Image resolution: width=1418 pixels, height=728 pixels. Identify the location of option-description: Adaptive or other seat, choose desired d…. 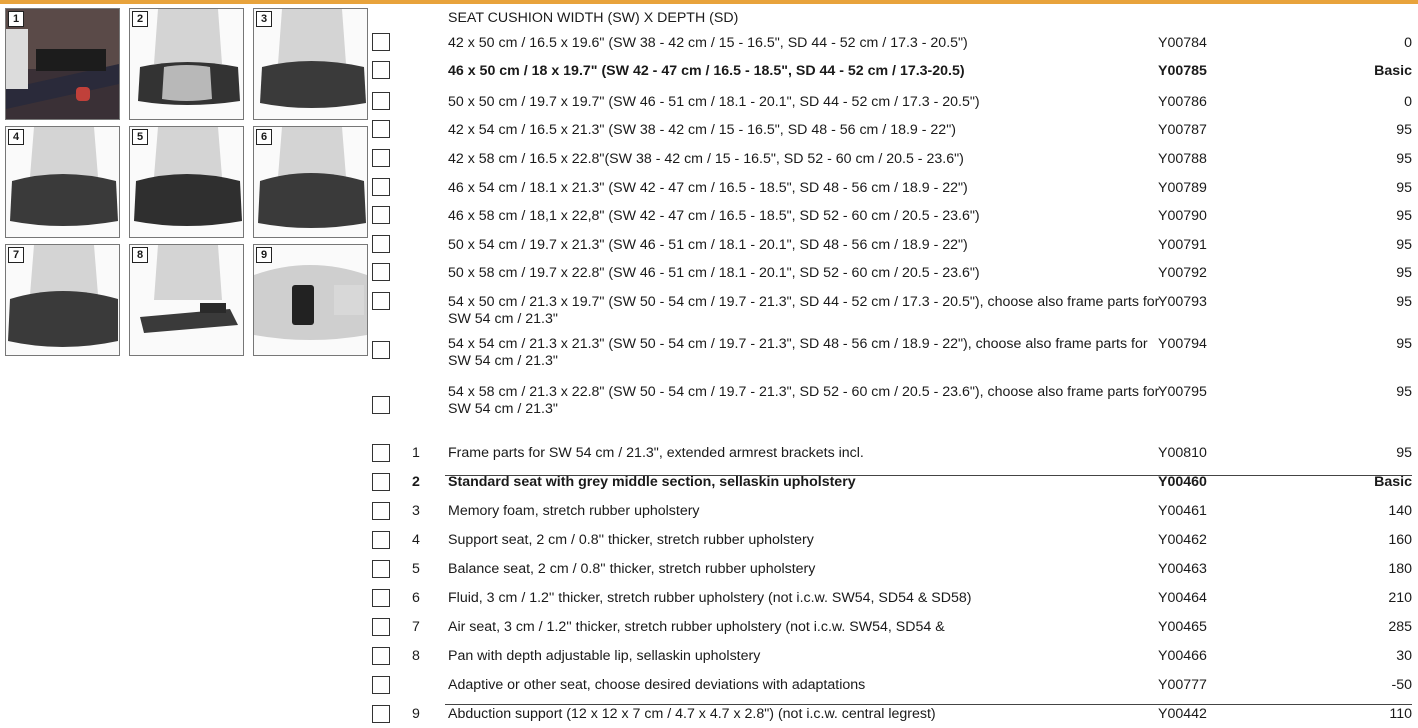
(657, 685).